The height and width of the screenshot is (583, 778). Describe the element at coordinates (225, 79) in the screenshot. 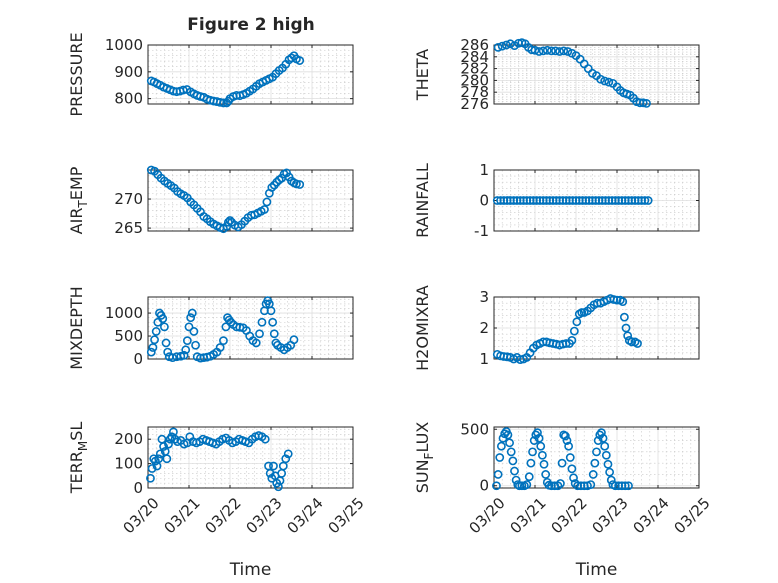

I see `series-pressure` at that location.